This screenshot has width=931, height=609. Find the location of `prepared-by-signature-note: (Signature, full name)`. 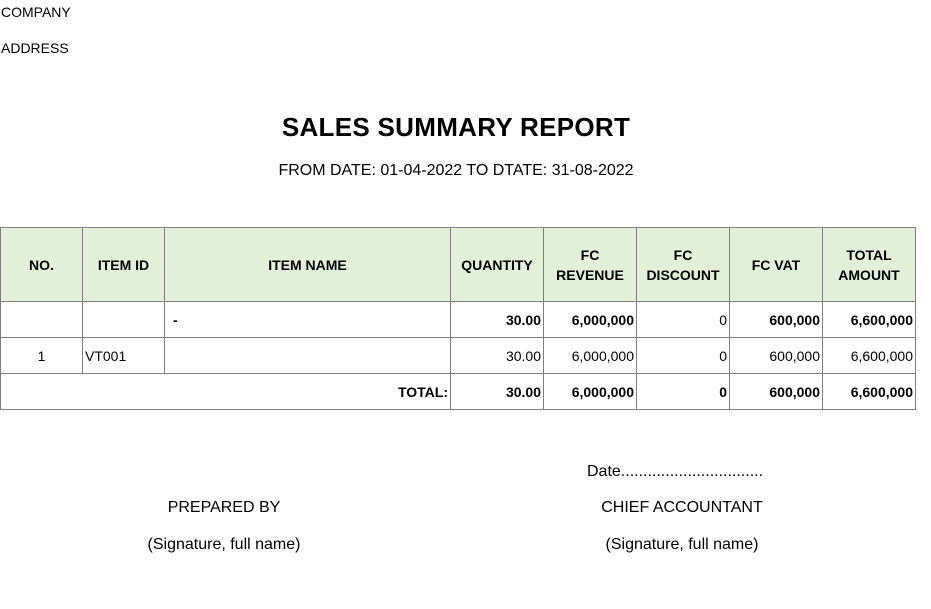

prepared-by-signature-note: (Signature, full name) is located at coordinates (224, 544).